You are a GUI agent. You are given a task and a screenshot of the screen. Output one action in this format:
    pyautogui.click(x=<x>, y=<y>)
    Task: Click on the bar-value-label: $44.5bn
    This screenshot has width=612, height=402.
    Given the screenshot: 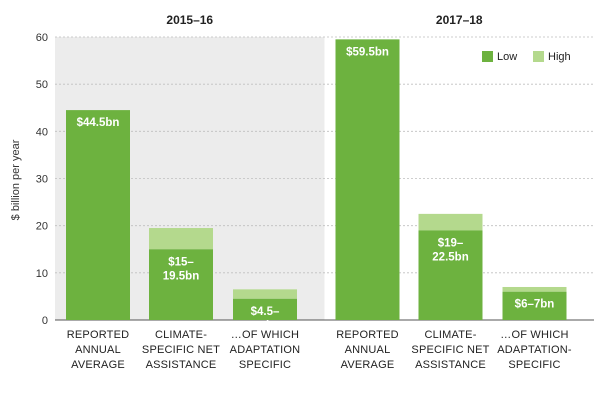 What is the action you would take?
    pyautogui.click(x=98, y=123)
    